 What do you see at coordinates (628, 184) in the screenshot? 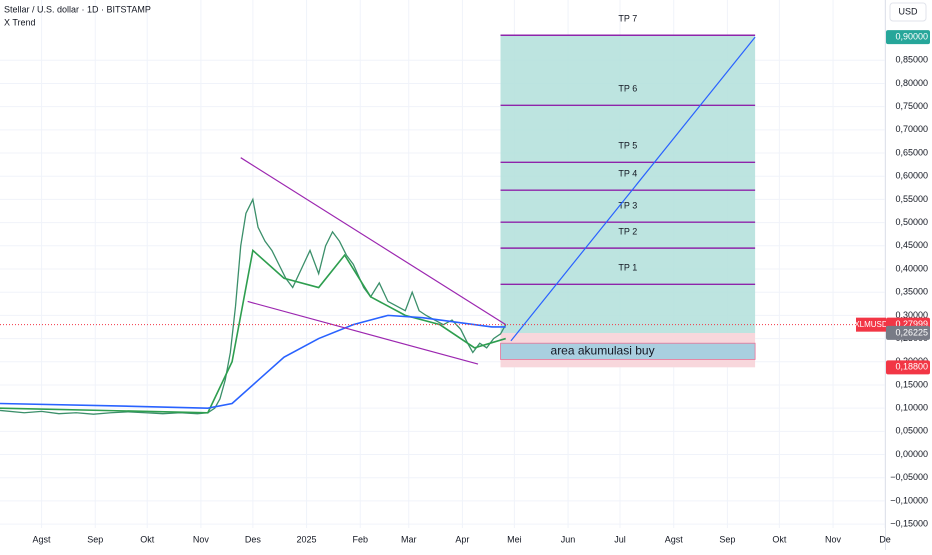
I see `profit-zone` at bounding box center [628, 184].